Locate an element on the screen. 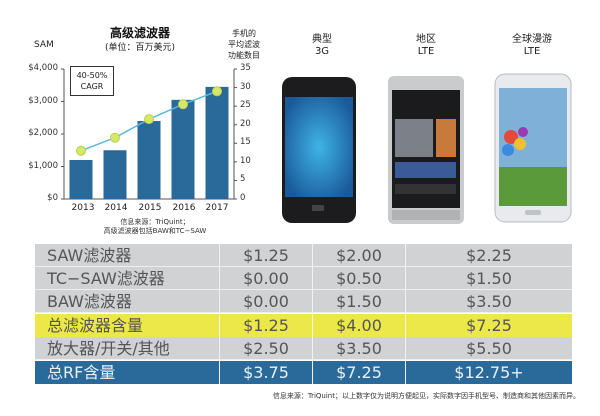 The height and width of the screenshot is (416, 600). right-tick: 5 is located at coordinates (243, 179).